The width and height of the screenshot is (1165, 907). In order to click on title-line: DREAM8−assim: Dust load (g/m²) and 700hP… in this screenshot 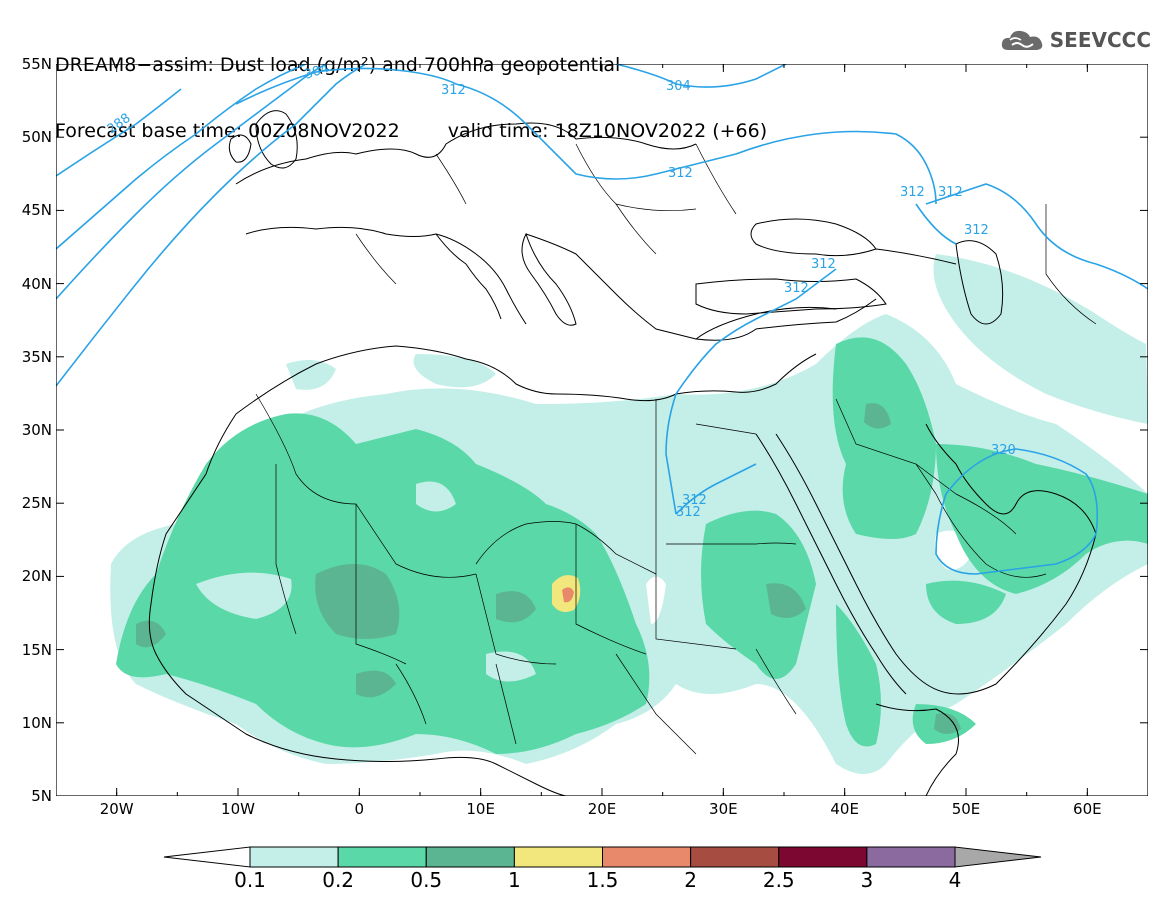, I will do `click(338, 65)`.